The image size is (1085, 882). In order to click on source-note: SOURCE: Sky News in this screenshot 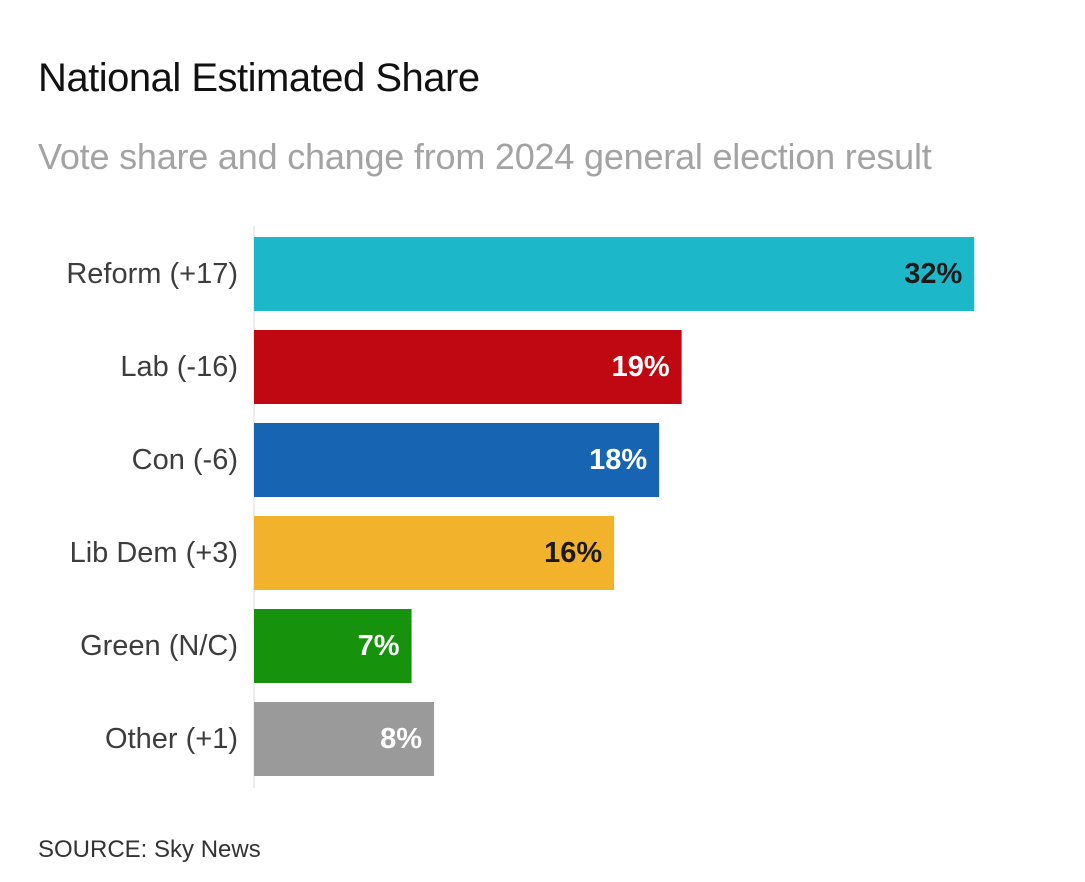, I will do `click(149, 849)`.